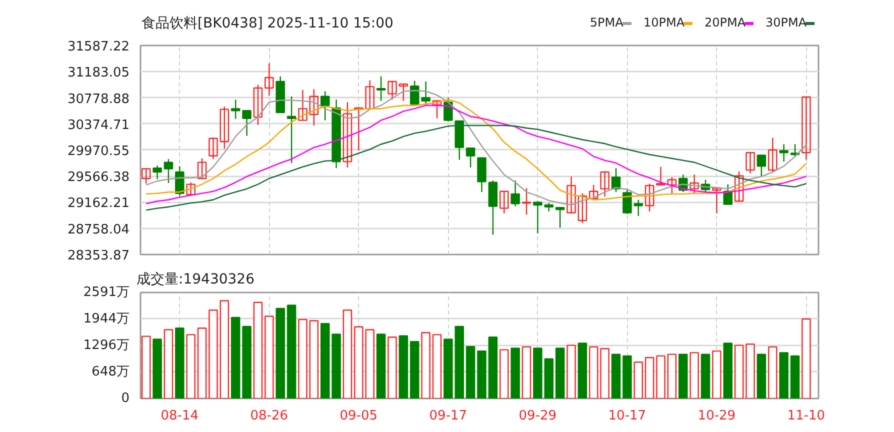 The width and height of the screenshot is (894, 432). I want to click on line-series, so click(476, 167).